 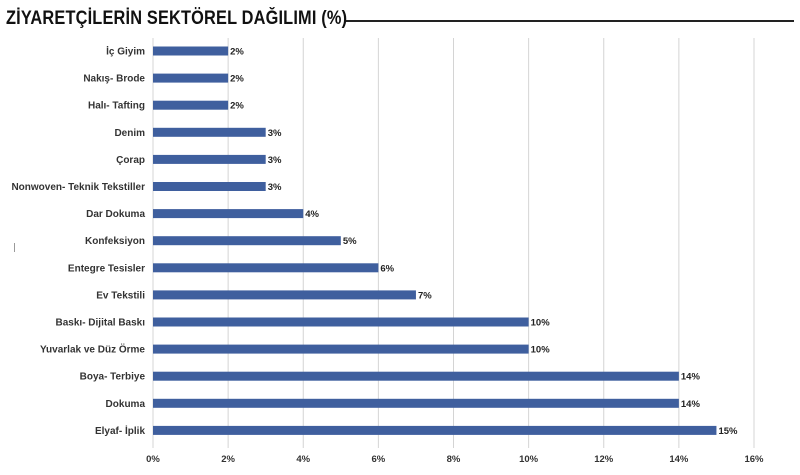 I want to click on data-label: 4%, so click(x=312, y=214).